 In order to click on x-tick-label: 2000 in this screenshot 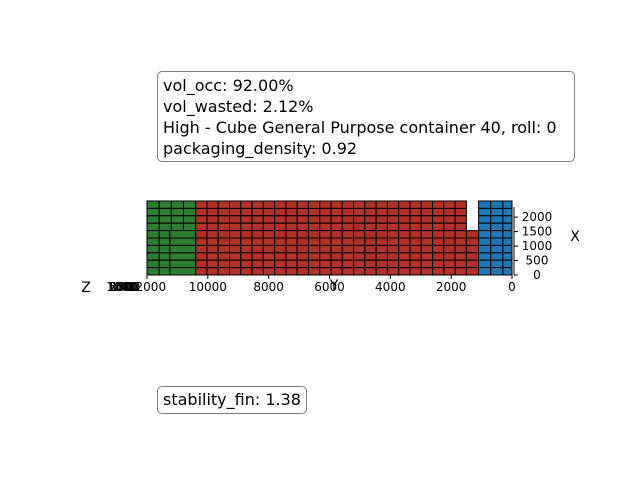, I will do `click(537, 217)`.